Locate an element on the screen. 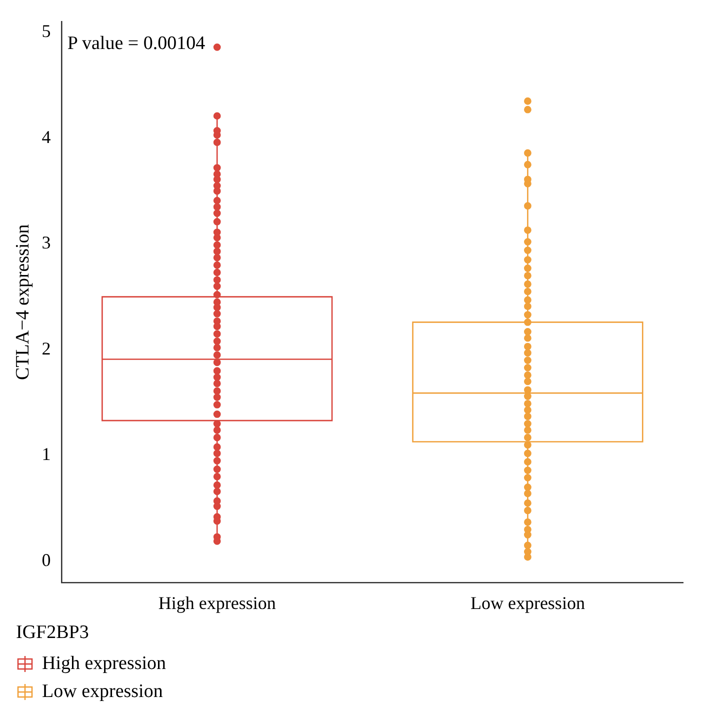 This screenshot has width=711, height=727. y-tick-label: 3 is located at coordinates (46, 242).